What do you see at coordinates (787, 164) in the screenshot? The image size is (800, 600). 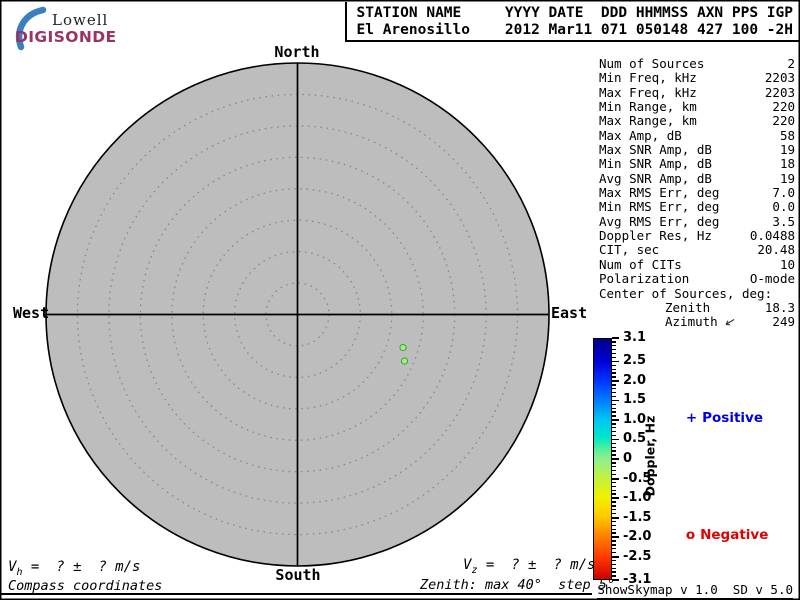 I see `parameter-value: 18` at bounding box center [787, 164].